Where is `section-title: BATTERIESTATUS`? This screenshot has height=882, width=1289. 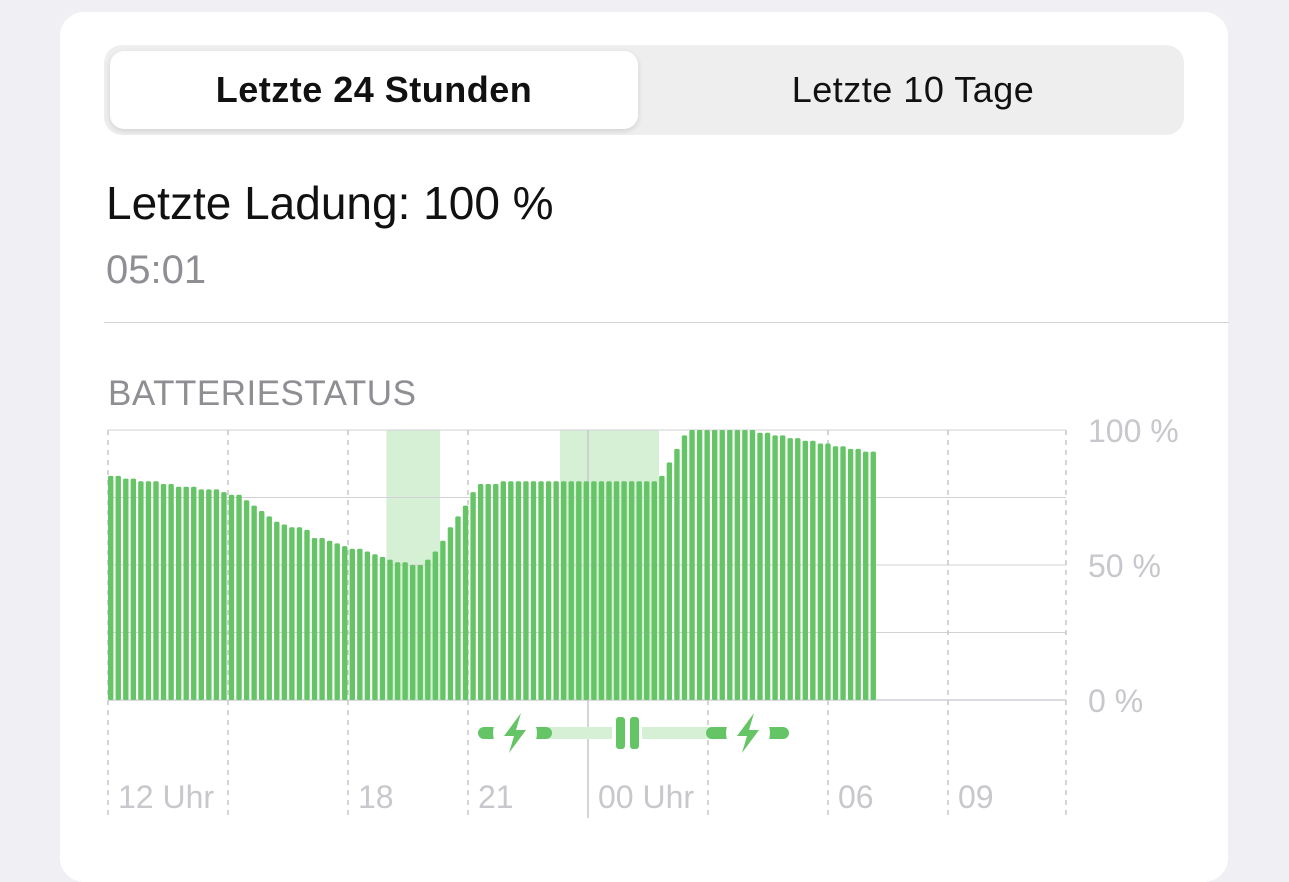 section-title: BATTERIESTATUS is located at coordinates (262, 393).